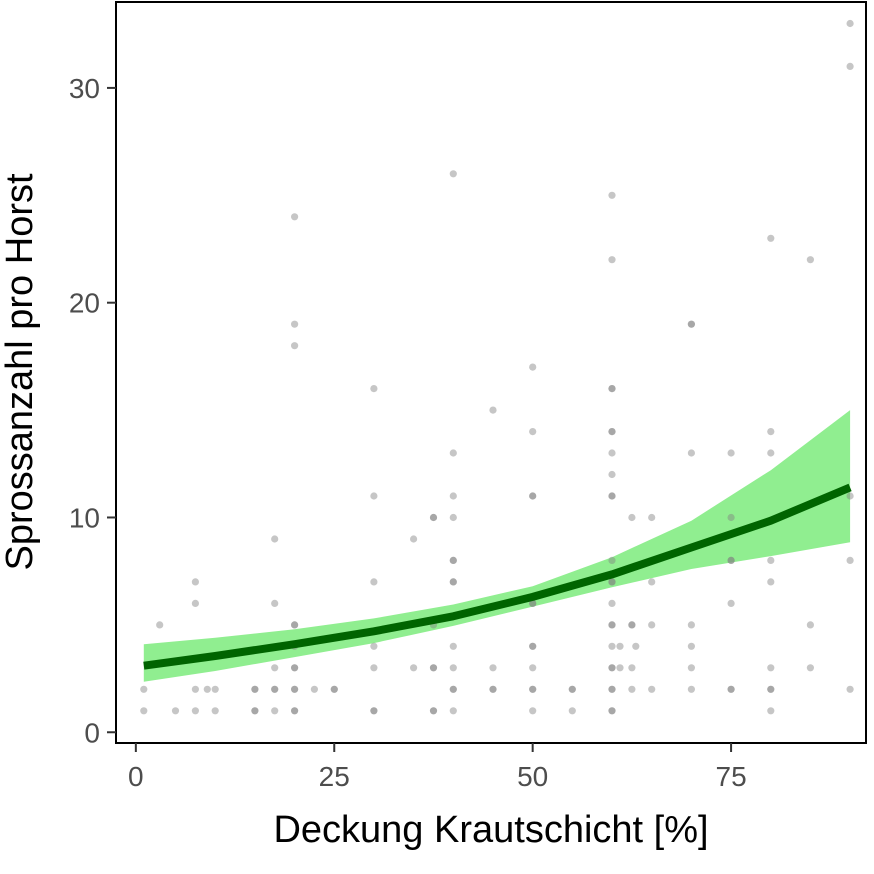  Describe the element at coordinates (136, 776) in the screenshot. I see `x-tick-label: 0` at that location.